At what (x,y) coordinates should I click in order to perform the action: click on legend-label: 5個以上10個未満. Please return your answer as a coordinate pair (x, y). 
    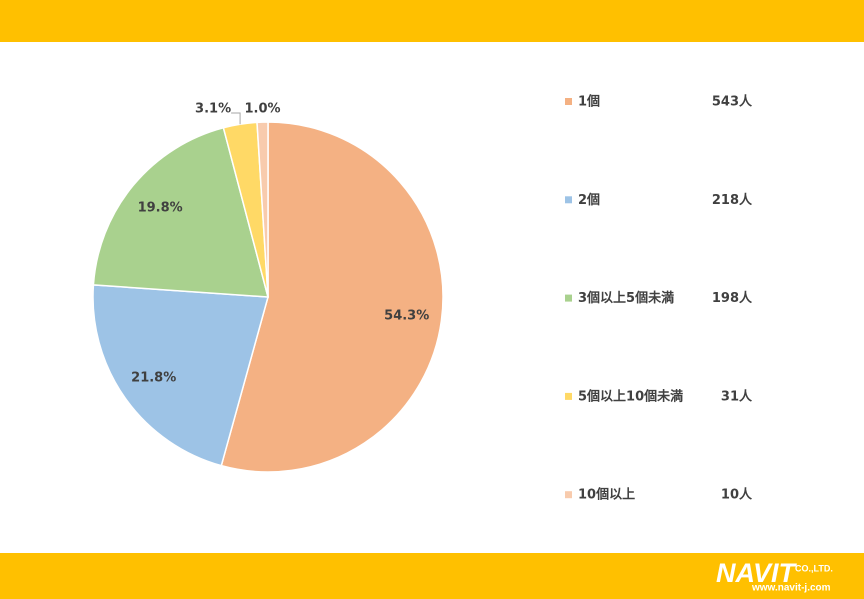
    Looking at the image, I should click on (630, 396).